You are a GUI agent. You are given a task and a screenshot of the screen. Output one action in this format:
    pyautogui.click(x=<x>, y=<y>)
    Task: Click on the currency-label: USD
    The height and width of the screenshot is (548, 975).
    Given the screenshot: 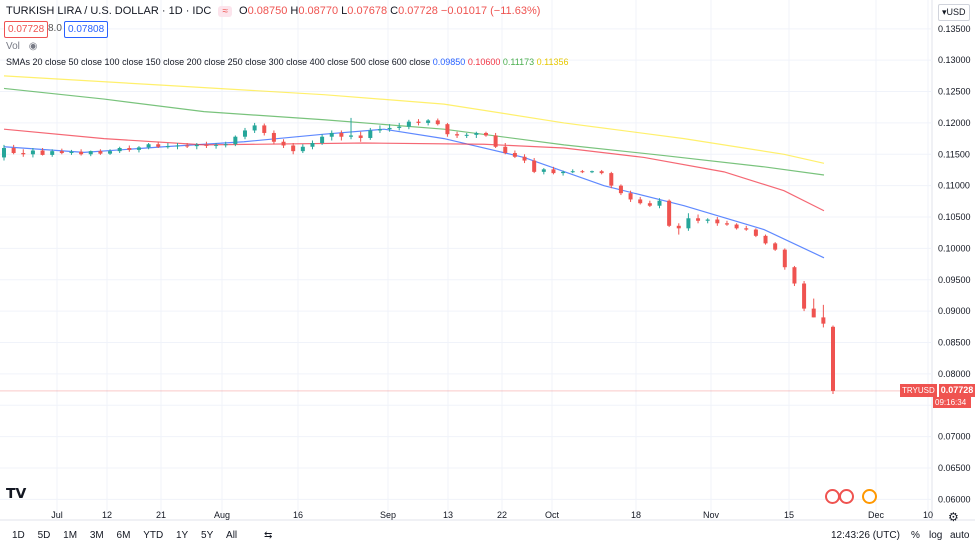 What is the action you would take?
    pyautogui.click(x=956, y=12)
    